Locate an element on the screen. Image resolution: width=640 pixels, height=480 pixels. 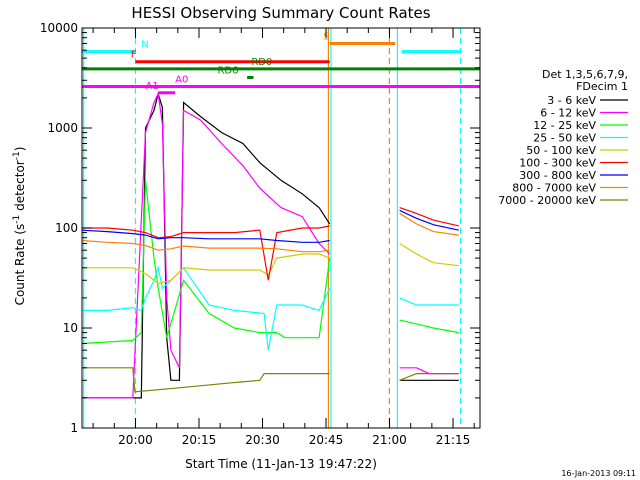
flag-label-a0: A0 is located at coordinates (181, 80).